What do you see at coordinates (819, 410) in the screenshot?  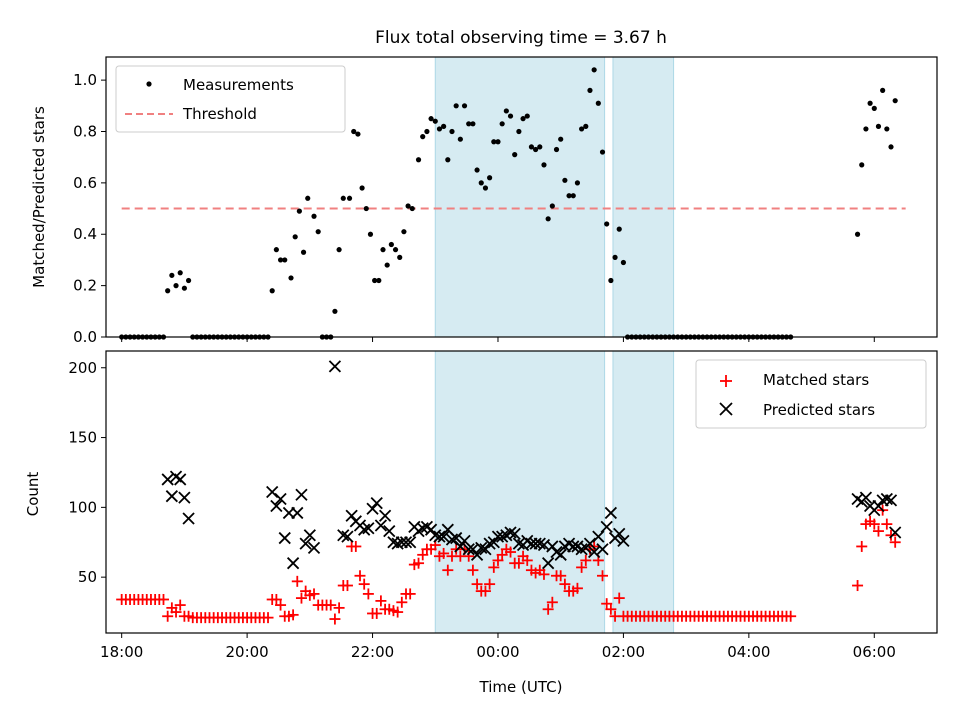 I see `legend-predicted-label: Predicted stars` at bounding box center [819, 410].